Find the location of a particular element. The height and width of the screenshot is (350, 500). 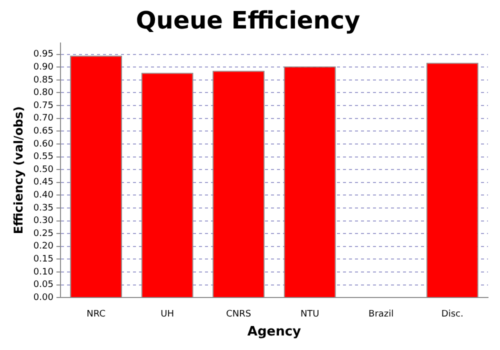

x-tick-label: UH is located at coordinates (167, 314).